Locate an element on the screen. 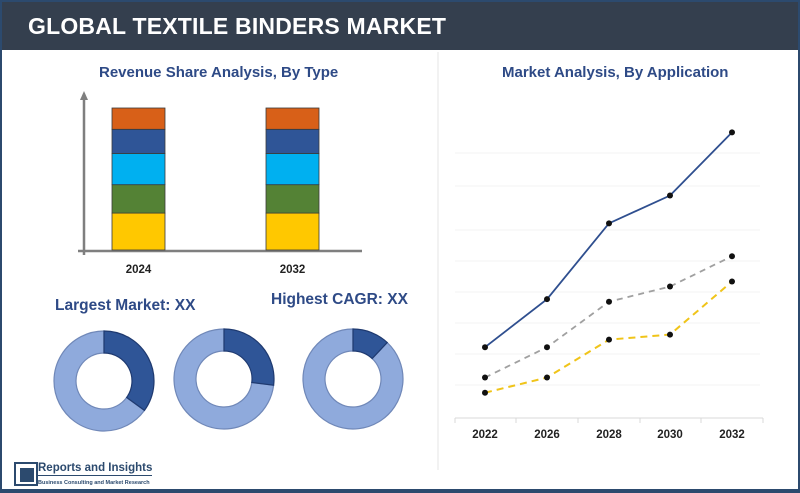 The image size is (800, 493). highest-cagr-label: Highest CAGR: XX is located at coordinates (339, 299).